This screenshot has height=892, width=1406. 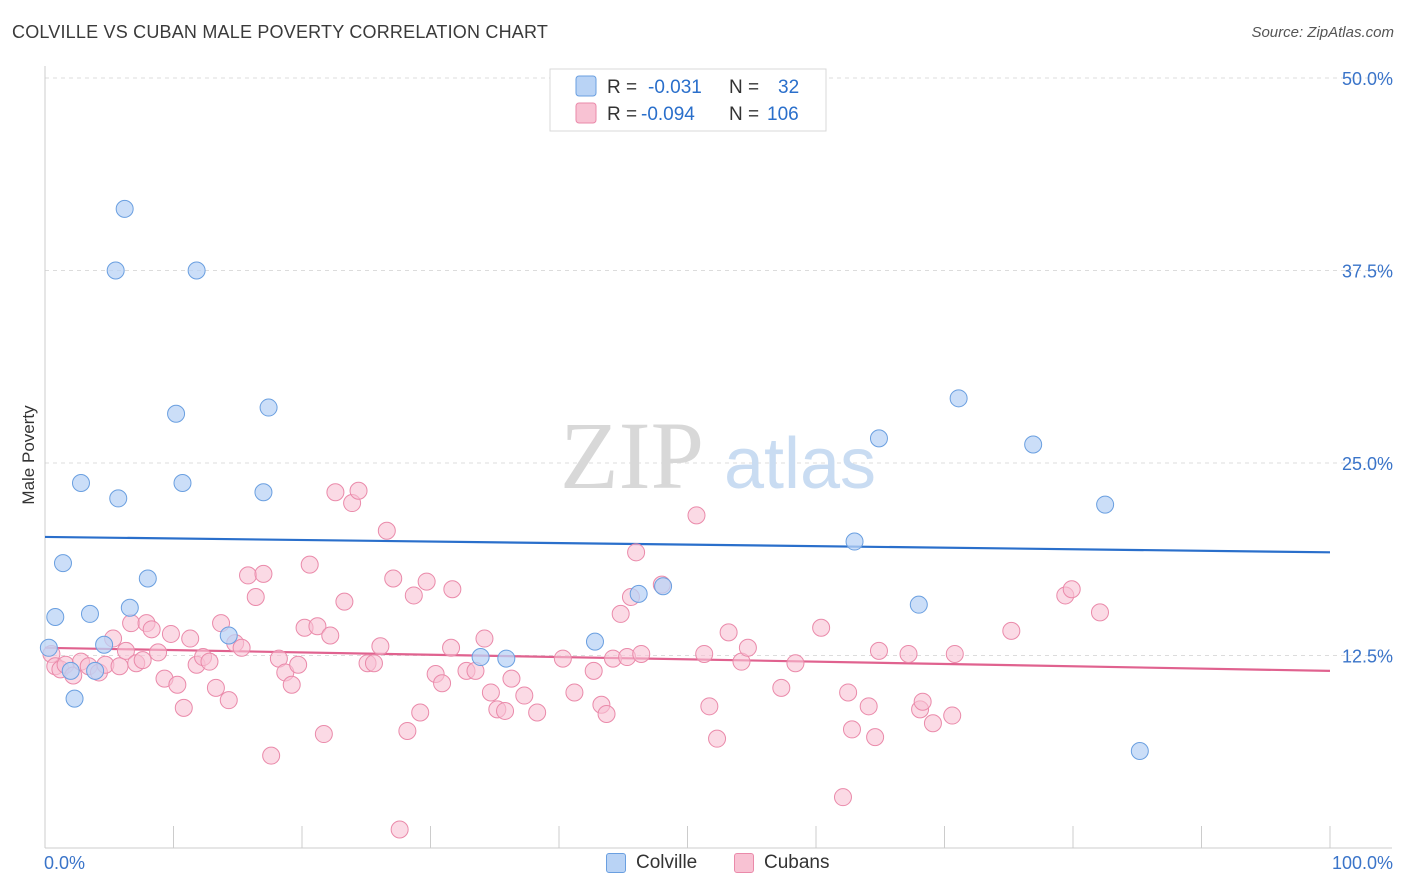 I want to click on legend-item-cubans: Cubans, so click(x=782, y=863).